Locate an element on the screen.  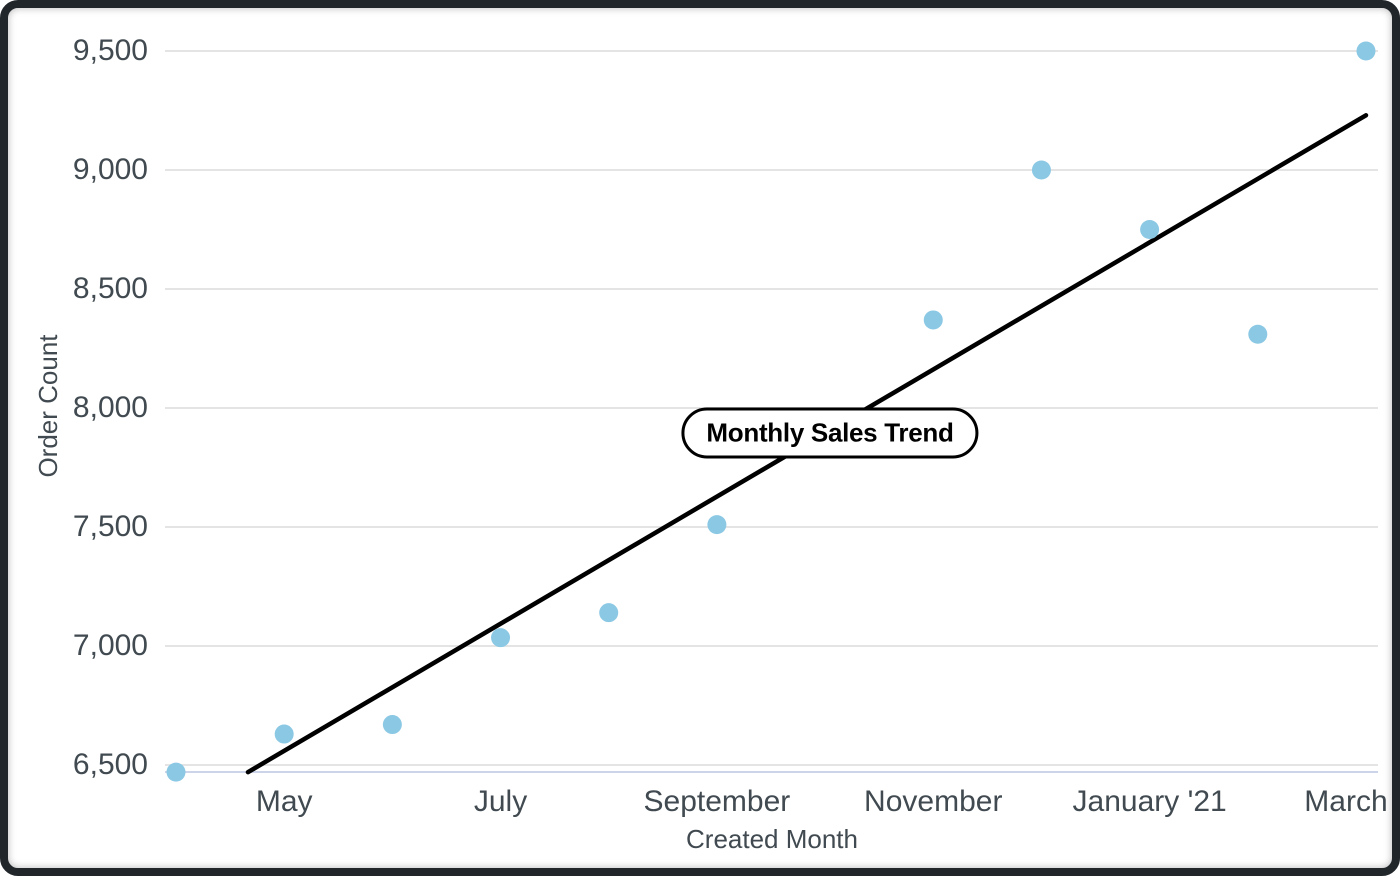
y-tick-label: 9,500 is located at coordinates (110, 50).